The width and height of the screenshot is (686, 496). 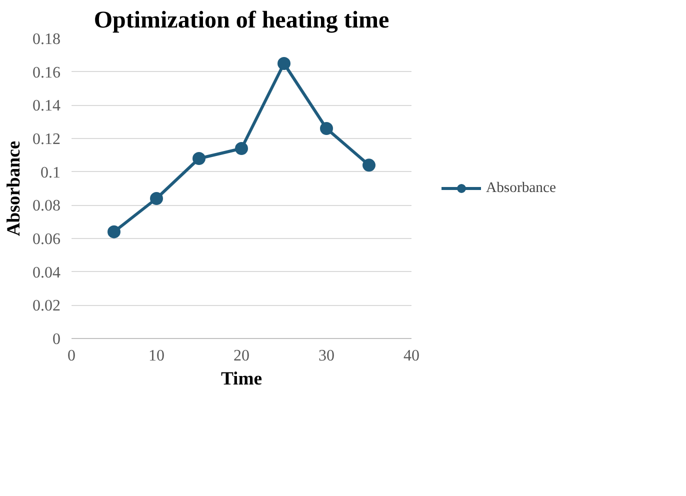 I want to click on x-tick-label: 20, so click(x=242, y=356).